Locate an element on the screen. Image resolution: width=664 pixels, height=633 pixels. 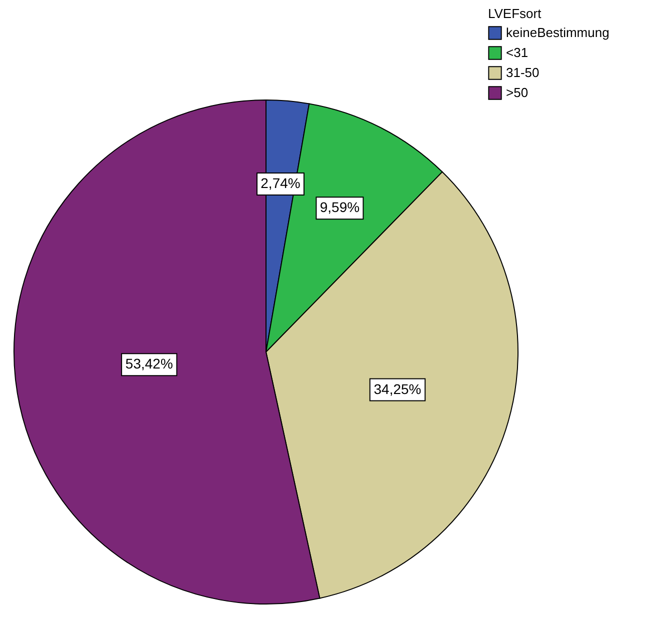
data-label: 53,42% is located at coordinates (149, 364).